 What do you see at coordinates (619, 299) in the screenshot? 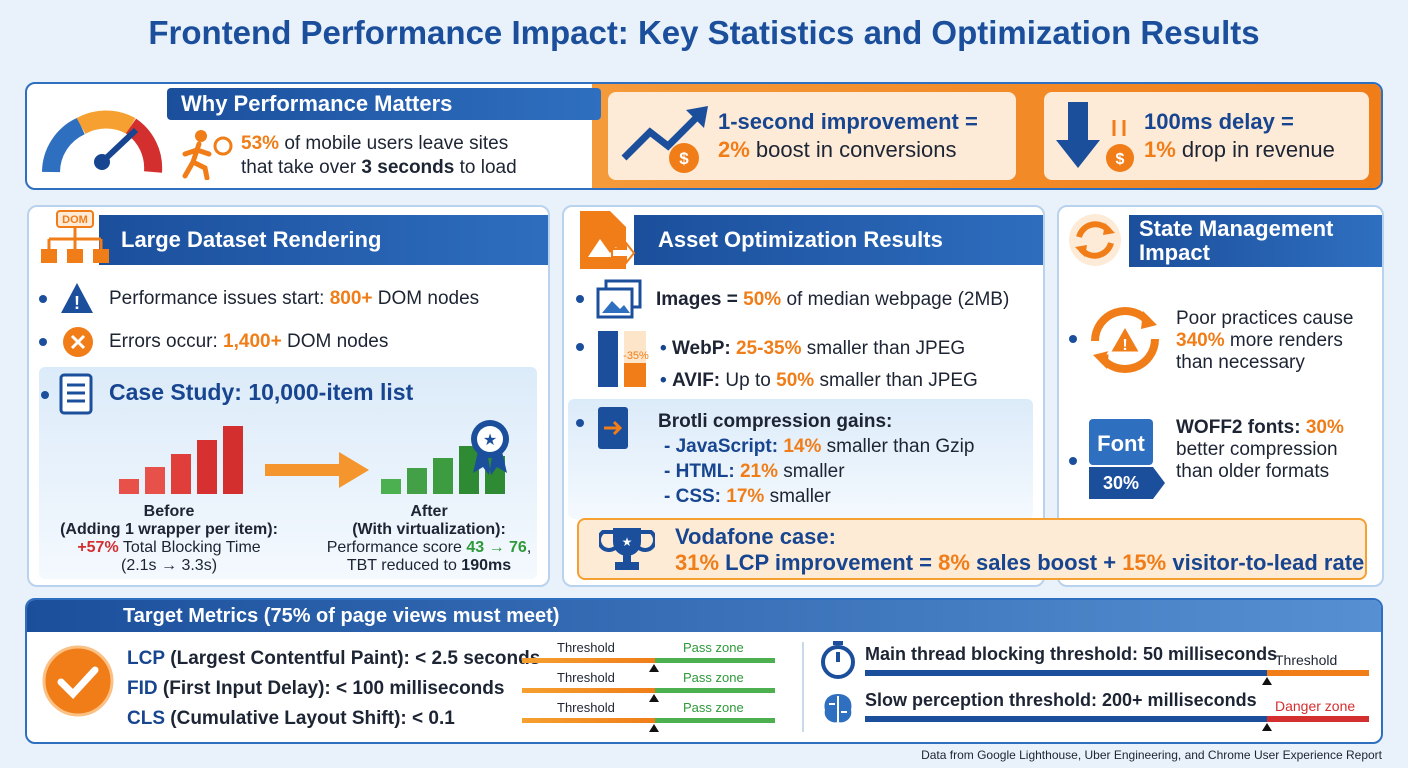
I see `images-icon` at bounding box center [619, 299].